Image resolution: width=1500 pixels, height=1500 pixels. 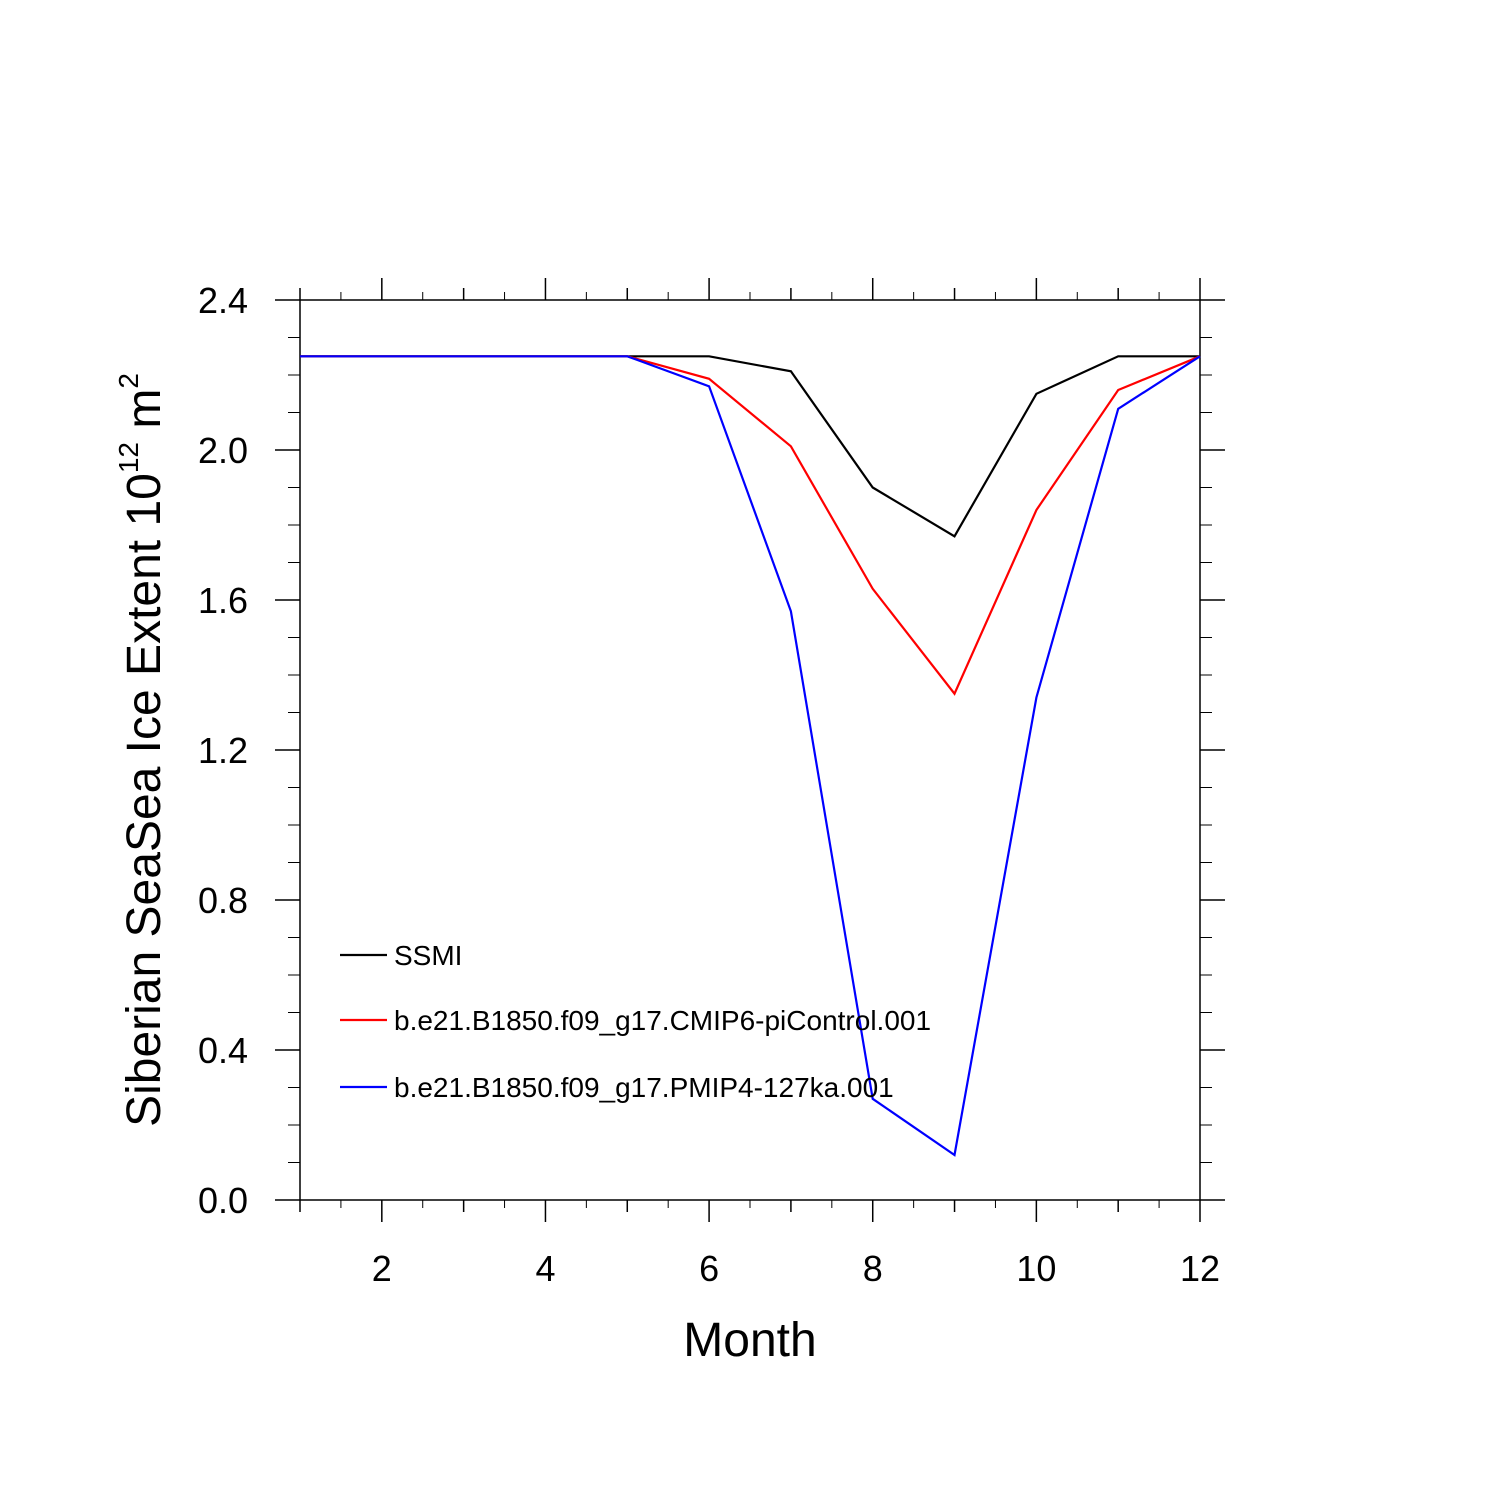 I want to click on x-axis-title: Month, so click(x=749, y=1340).